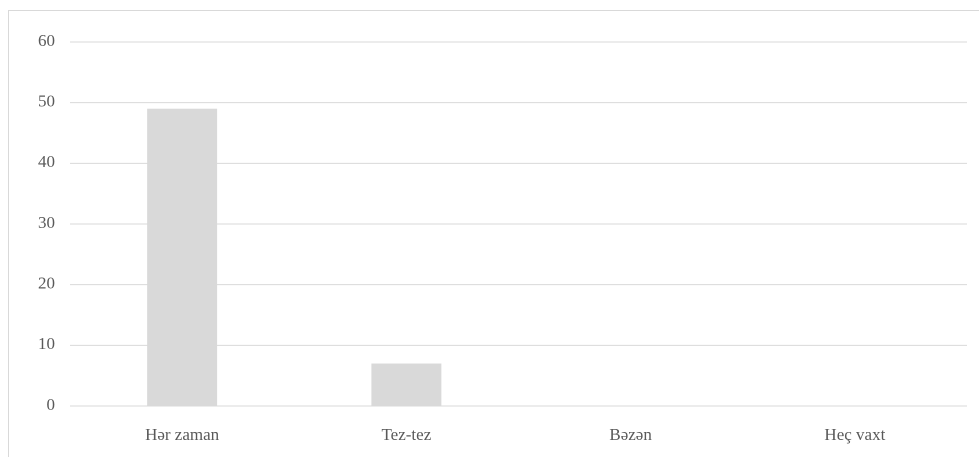 The width and height of the screenshot is (979, 457). Describe the element at coordinates (46, 343) in the screenshot. I see `y-tick-label: 10` at that location.